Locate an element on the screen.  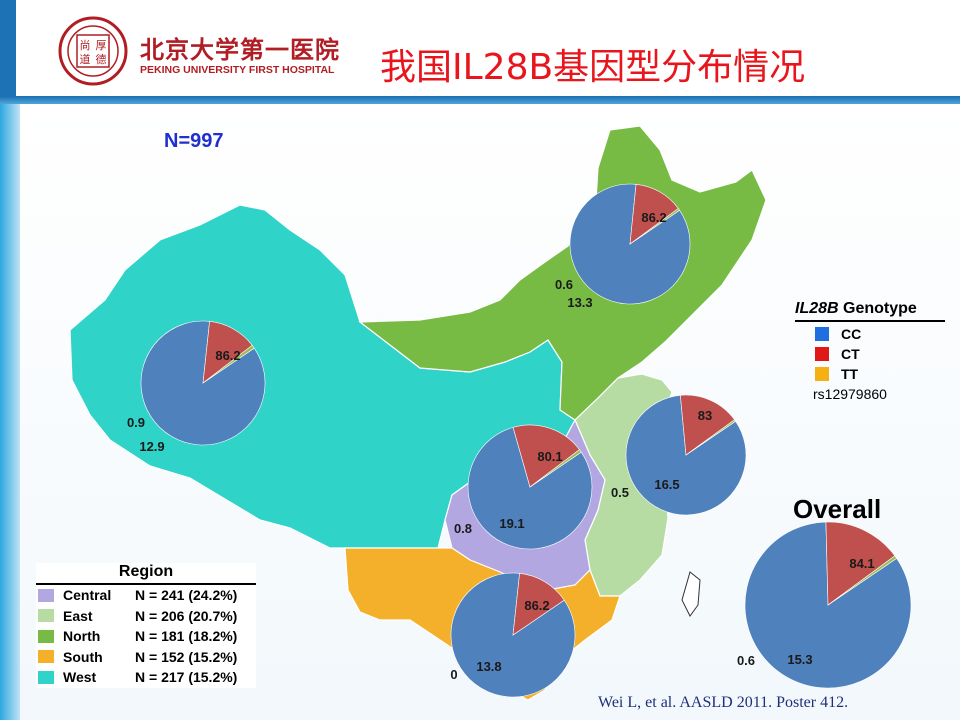
region-name: West is located at coordinates (80, 677).